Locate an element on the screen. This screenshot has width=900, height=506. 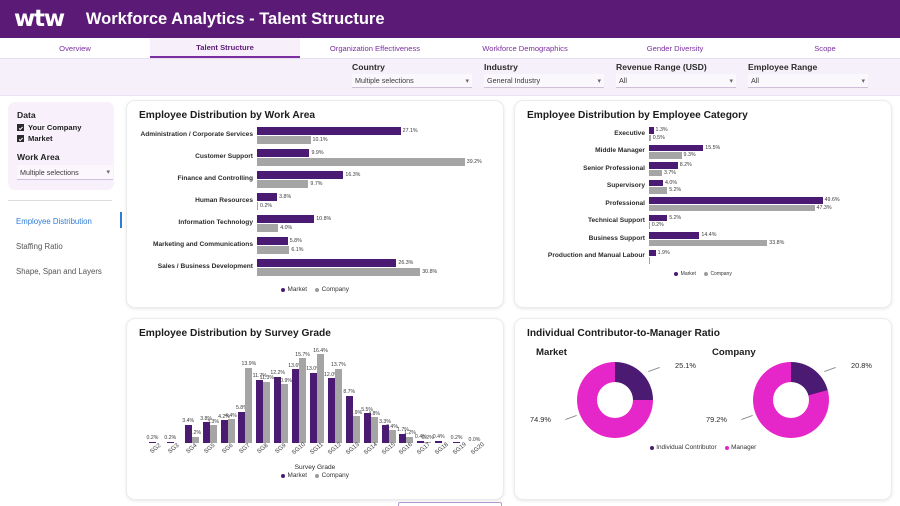
tab-scope: Scope is located at coordinates (825, 48).